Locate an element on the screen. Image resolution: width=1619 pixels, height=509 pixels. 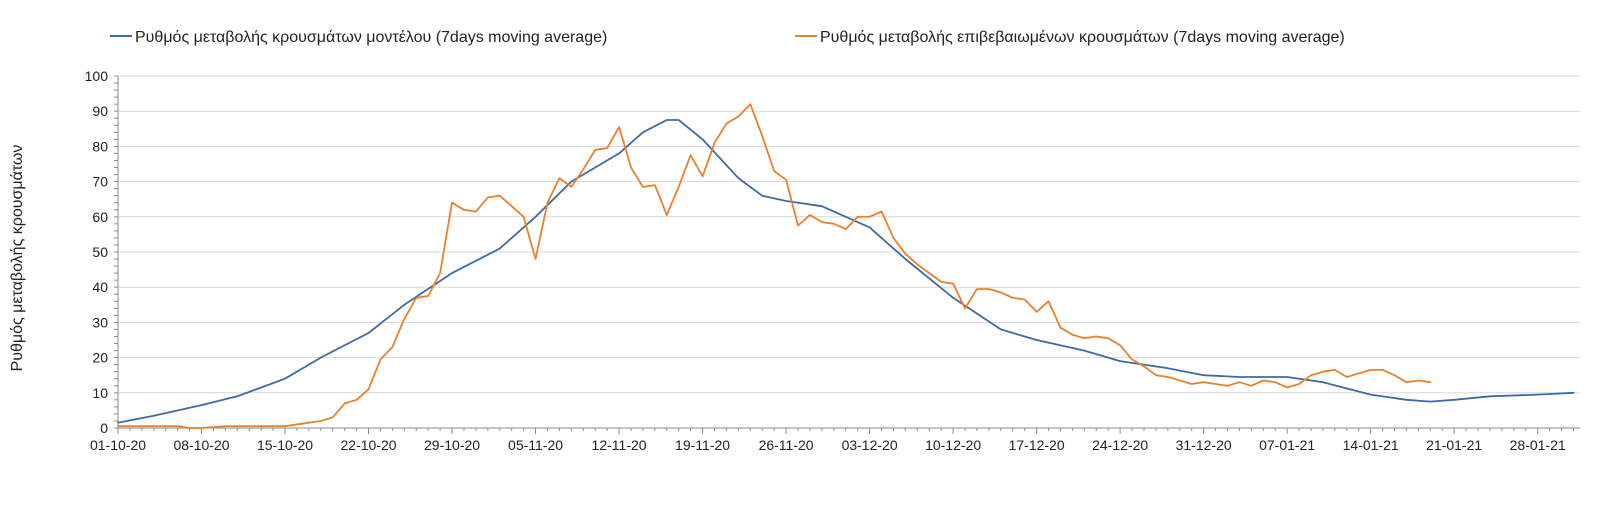
x-tick-label: 01-10-20 is located at coordinates (118, 445).